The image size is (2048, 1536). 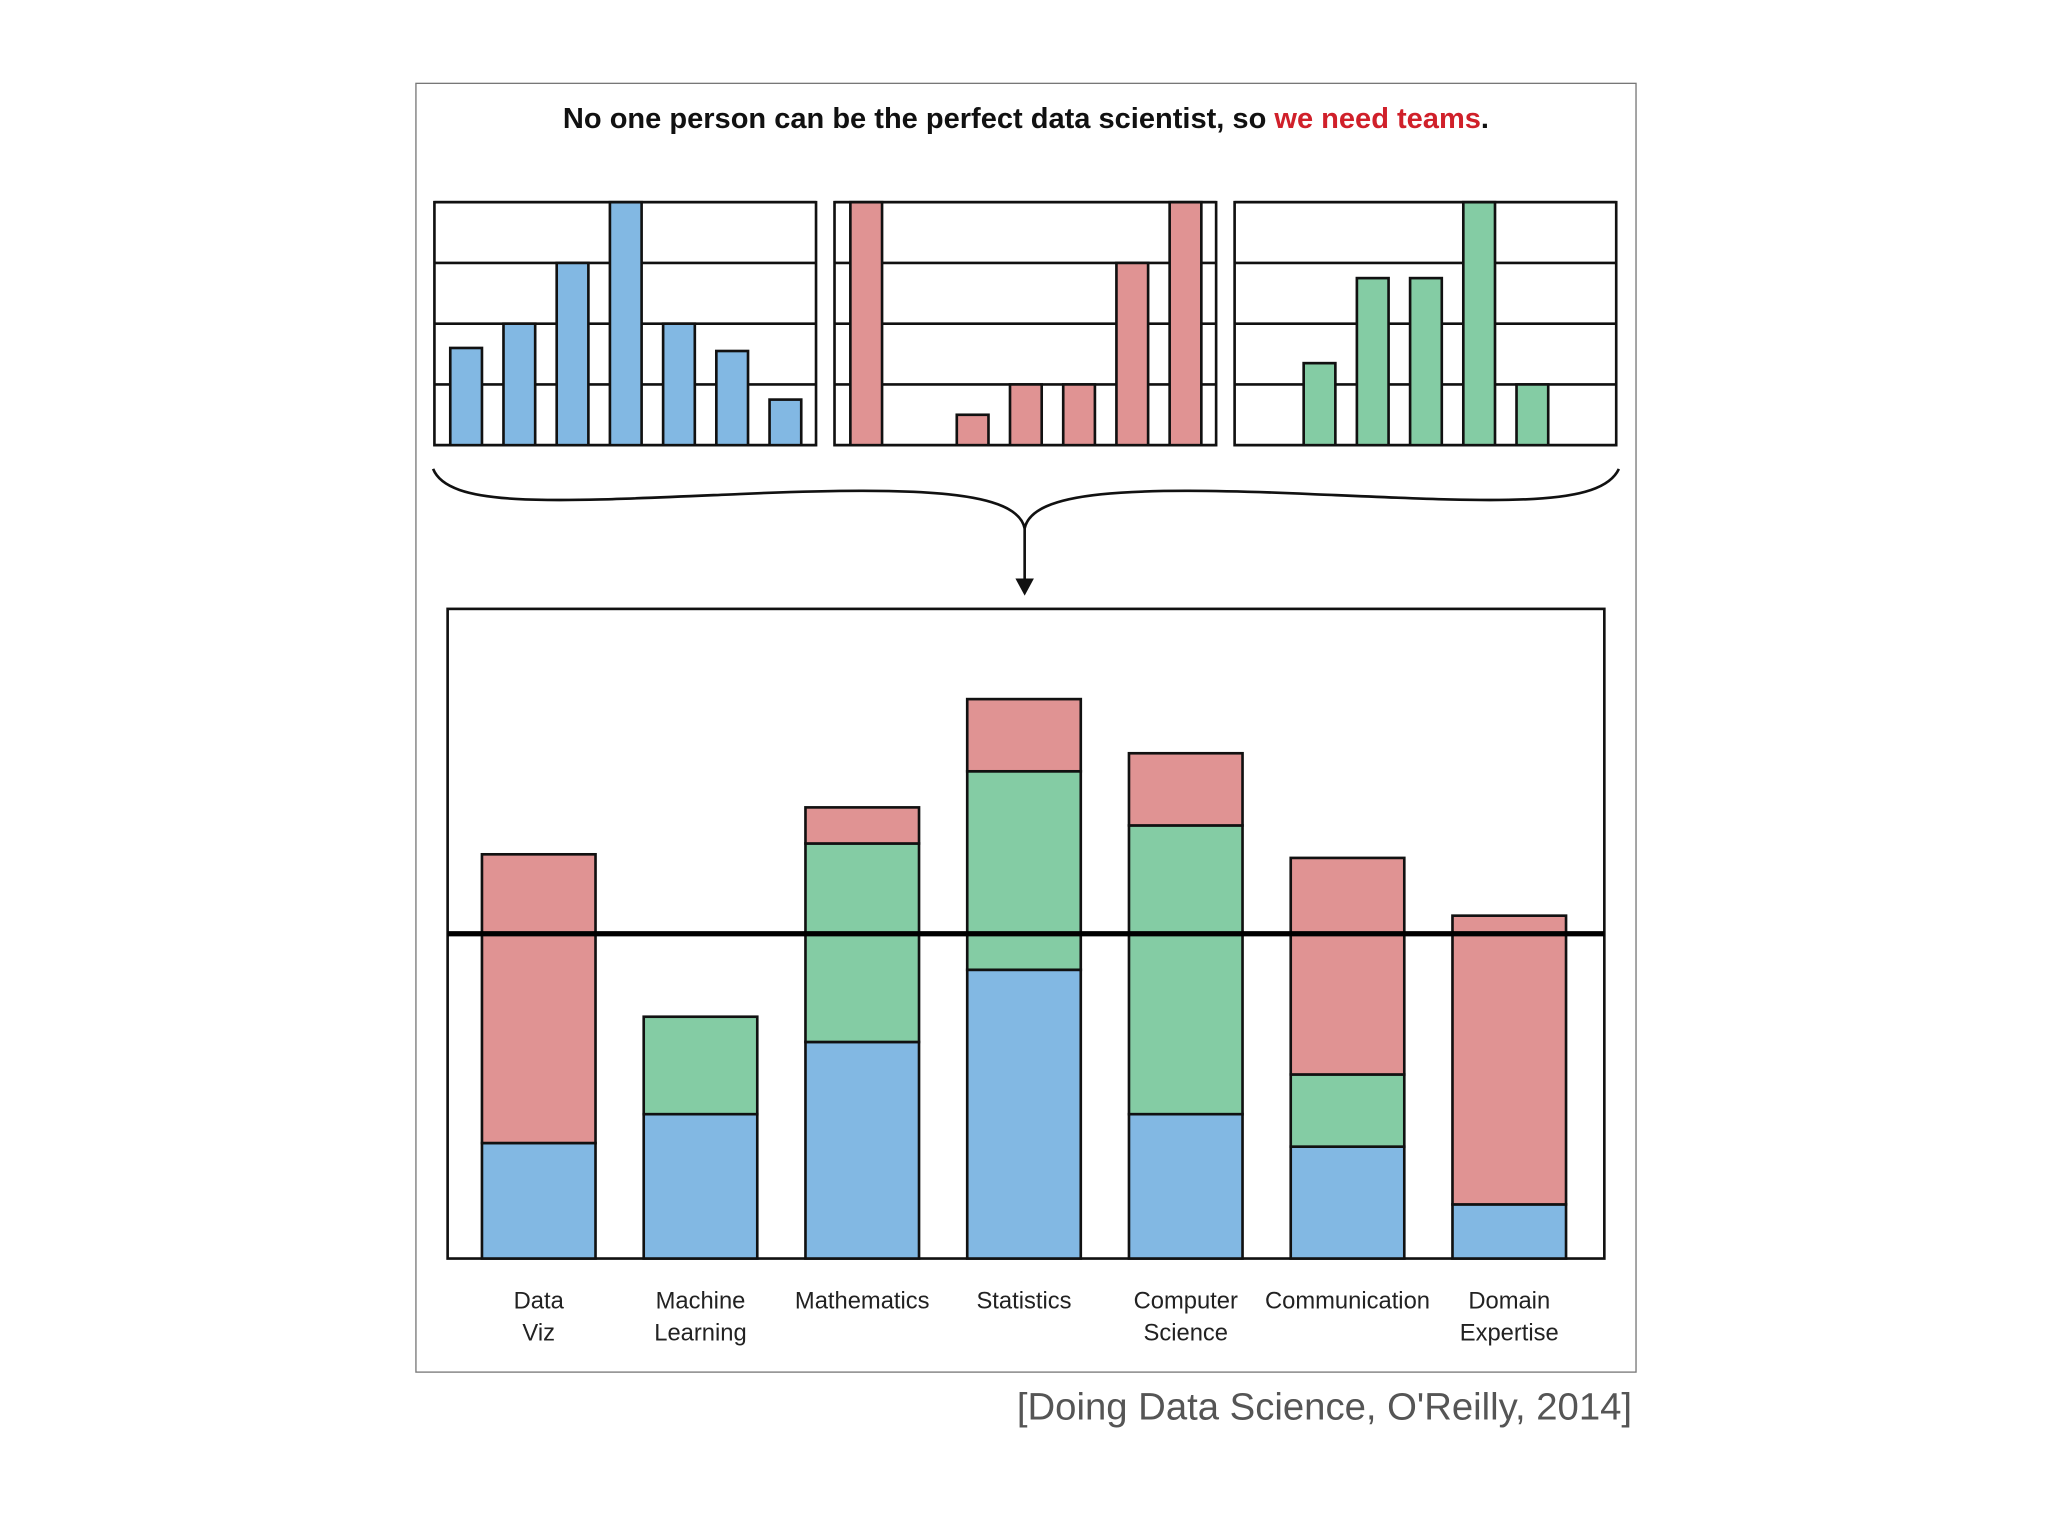 I want to click on title-end: ., so click(x=1485, y=119).